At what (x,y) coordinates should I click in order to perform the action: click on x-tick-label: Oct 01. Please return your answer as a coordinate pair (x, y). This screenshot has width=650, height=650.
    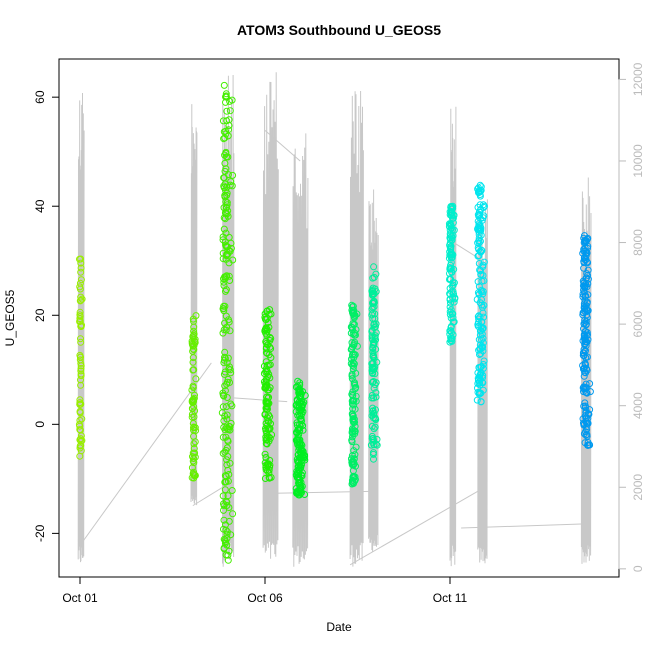
    Looking at the image, I should click on (80, 598).